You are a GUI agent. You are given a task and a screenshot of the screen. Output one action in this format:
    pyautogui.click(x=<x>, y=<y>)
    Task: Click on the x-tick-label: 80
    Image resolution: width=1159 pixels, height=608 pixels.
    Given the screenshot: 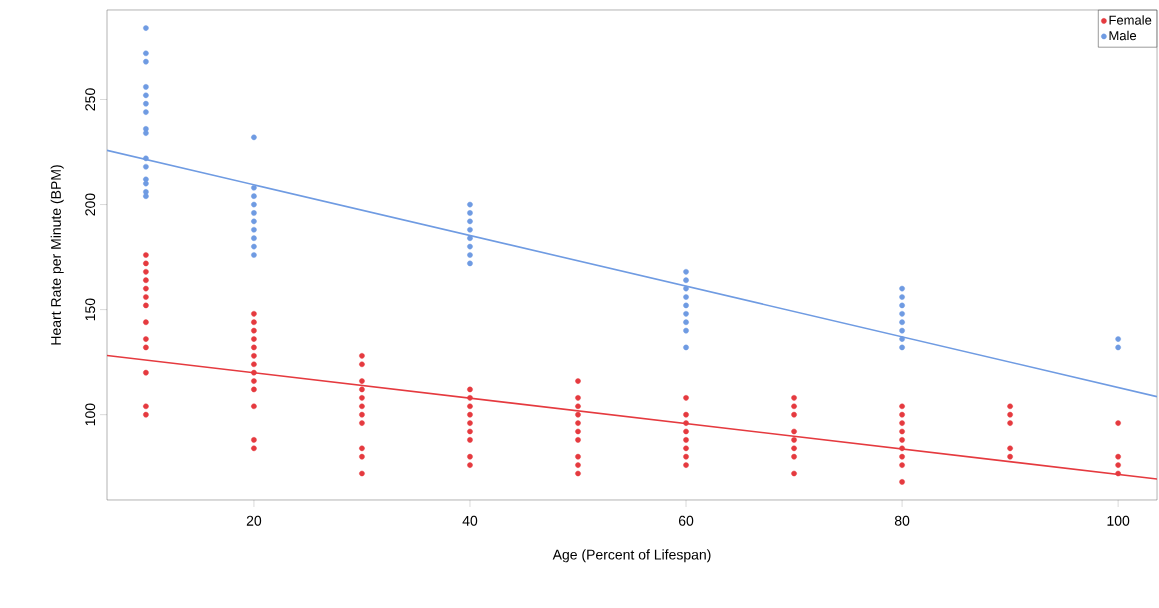 What is the action you would take?
    pyautogui.click(x=902, y=520)
    